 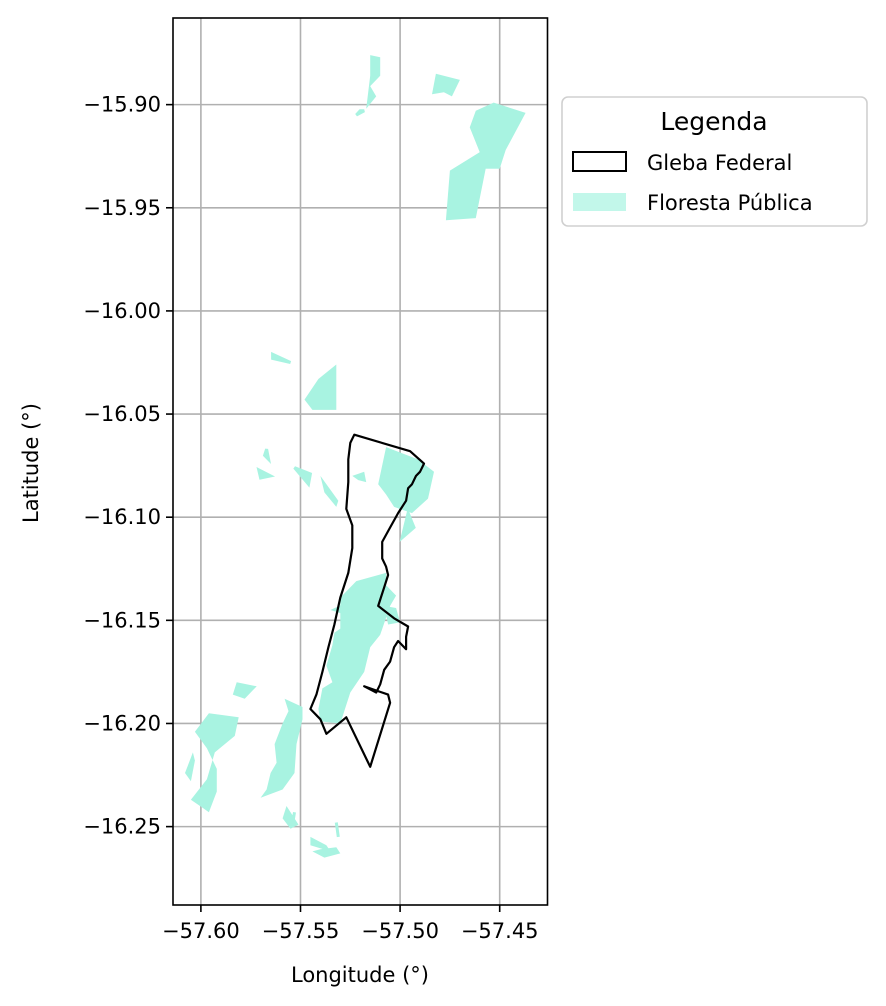 I want to click on y-tick-label: −16.05, so click(x=122, y=414).